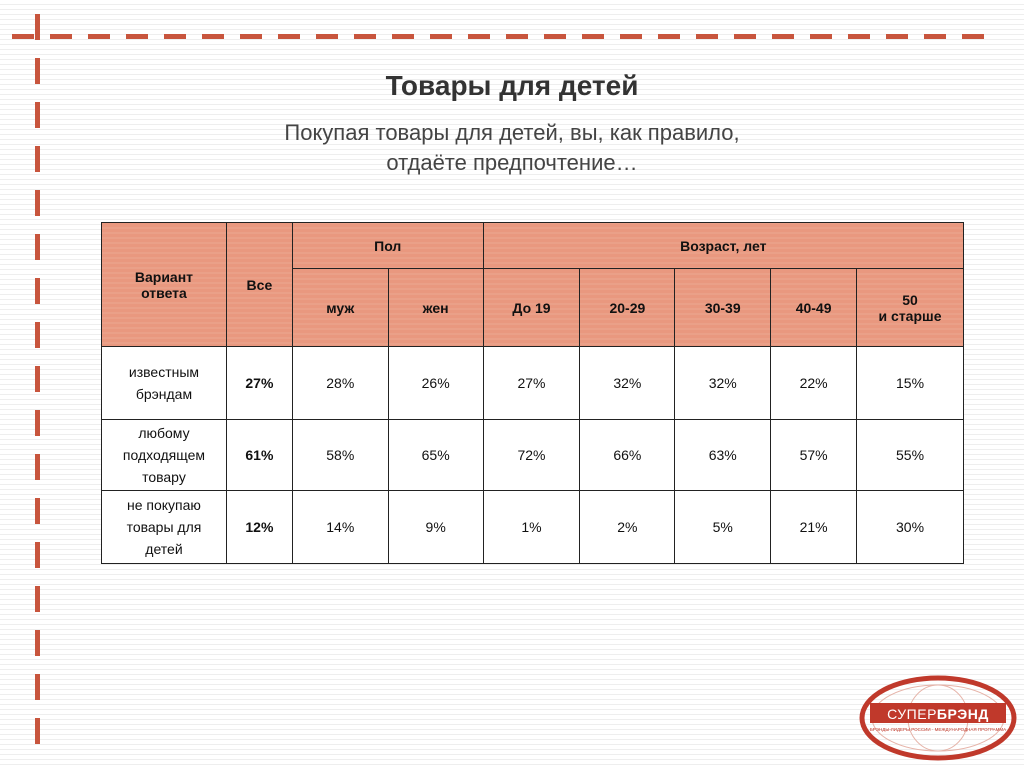 The width and height of the screenshot is (1024, 768). What do you see at coordinates (340, 527) in the screenshot?
I see `cell-male: 14%` at bounding box center [340, 527].